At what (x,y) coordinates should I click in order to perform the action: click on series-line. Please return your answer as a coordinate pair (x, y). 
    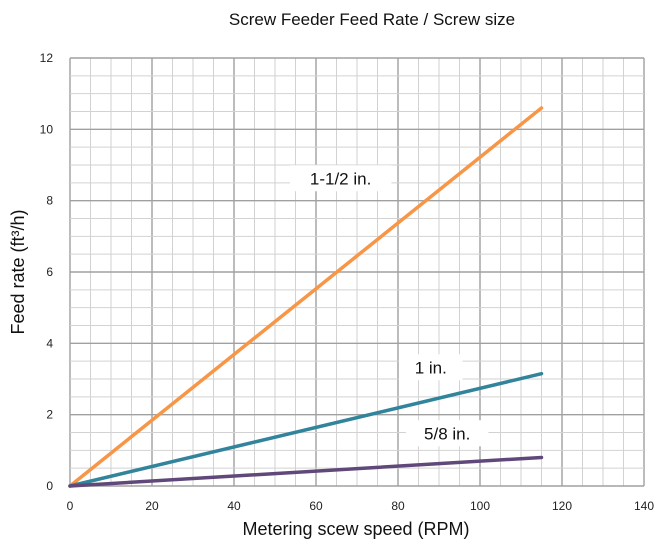
    Looking at the image, I should click on (306, 471).